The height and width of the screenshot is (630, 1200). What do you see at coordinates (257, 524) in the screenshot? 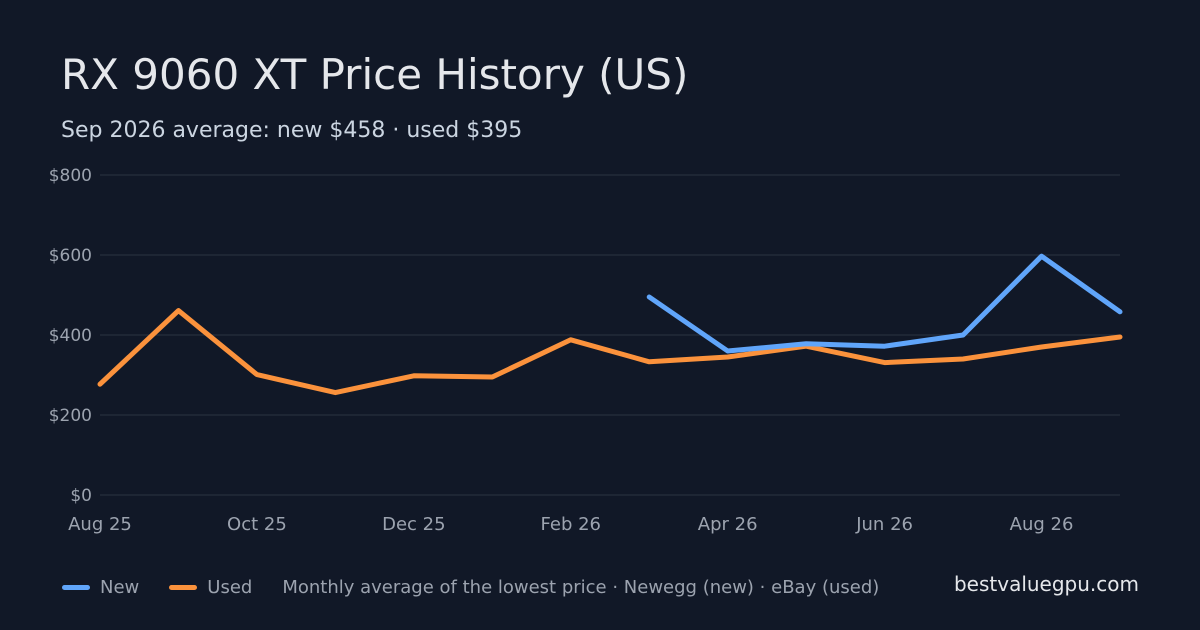
I see `x-tick-label: Oct 25` at bounding box center [257, 524].